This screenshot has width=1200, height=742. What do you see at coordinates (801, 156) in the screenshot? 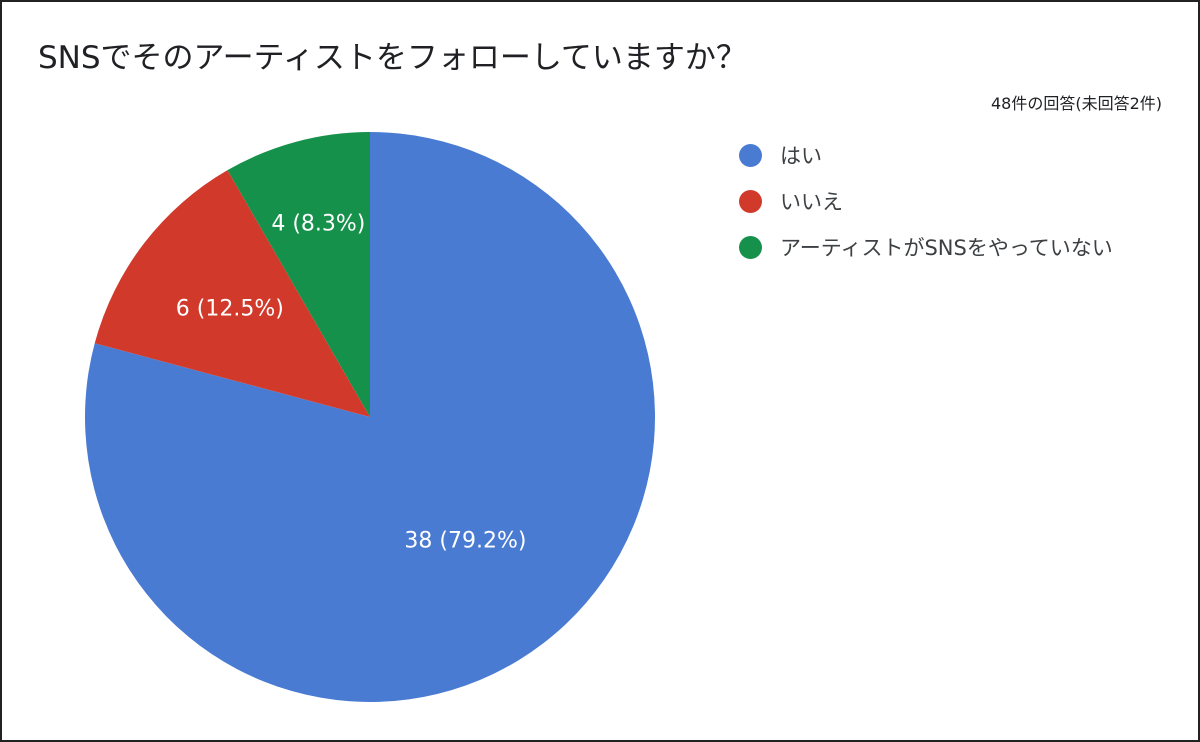
I see `legend-label: はい` at bounding box center [801, 156].